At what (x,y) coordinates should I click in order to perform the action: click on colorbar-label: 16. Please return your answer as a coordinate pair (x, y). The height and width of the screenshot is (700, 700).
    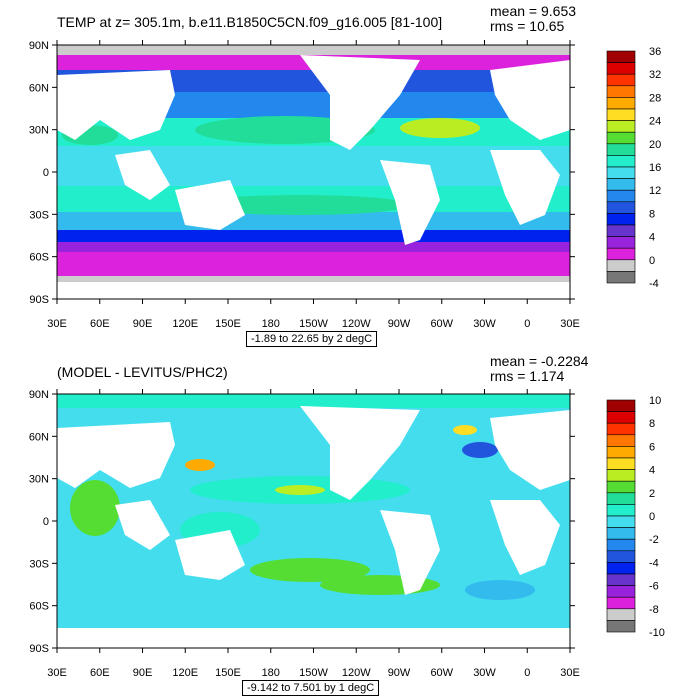
    Looking at the image, I should click on (655, 168).